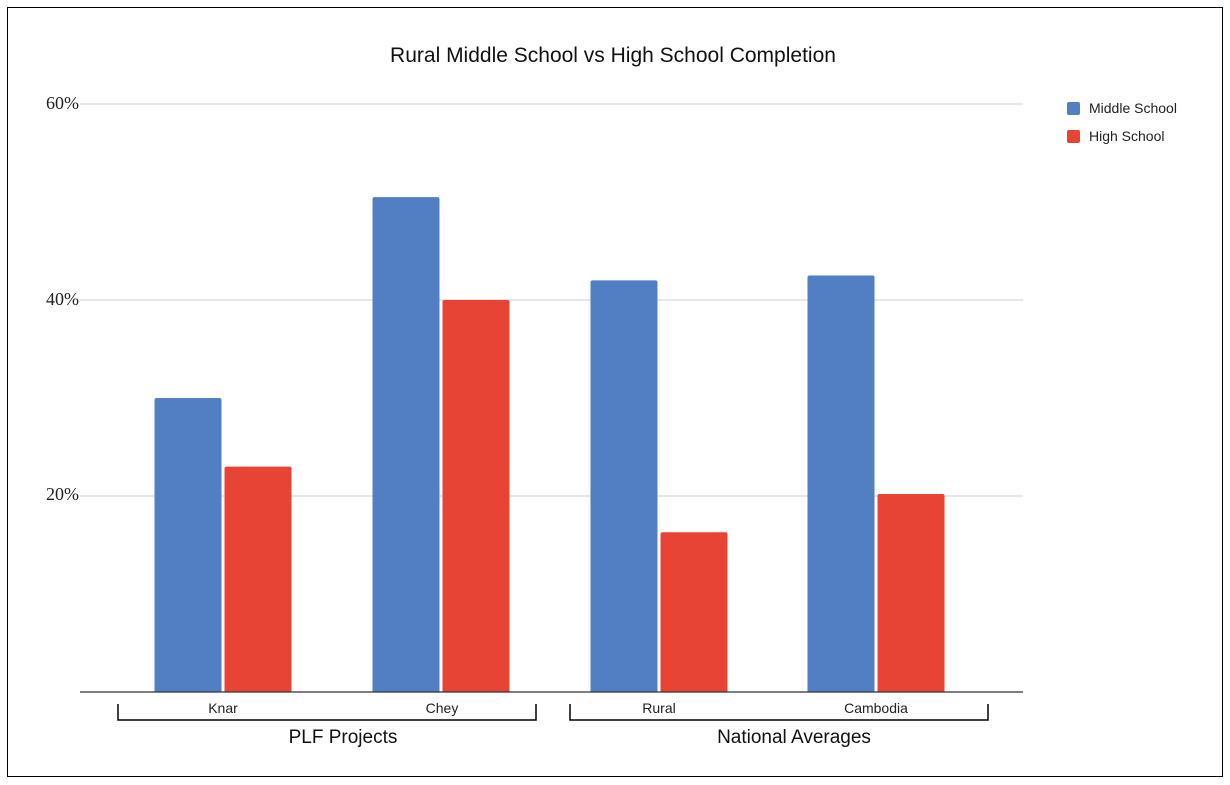 This screenshot has height=785, width=1230. Describe the element at coordinates (841, 483) in the screenshot. I see `bar-middle-school-cambodia` at that location.